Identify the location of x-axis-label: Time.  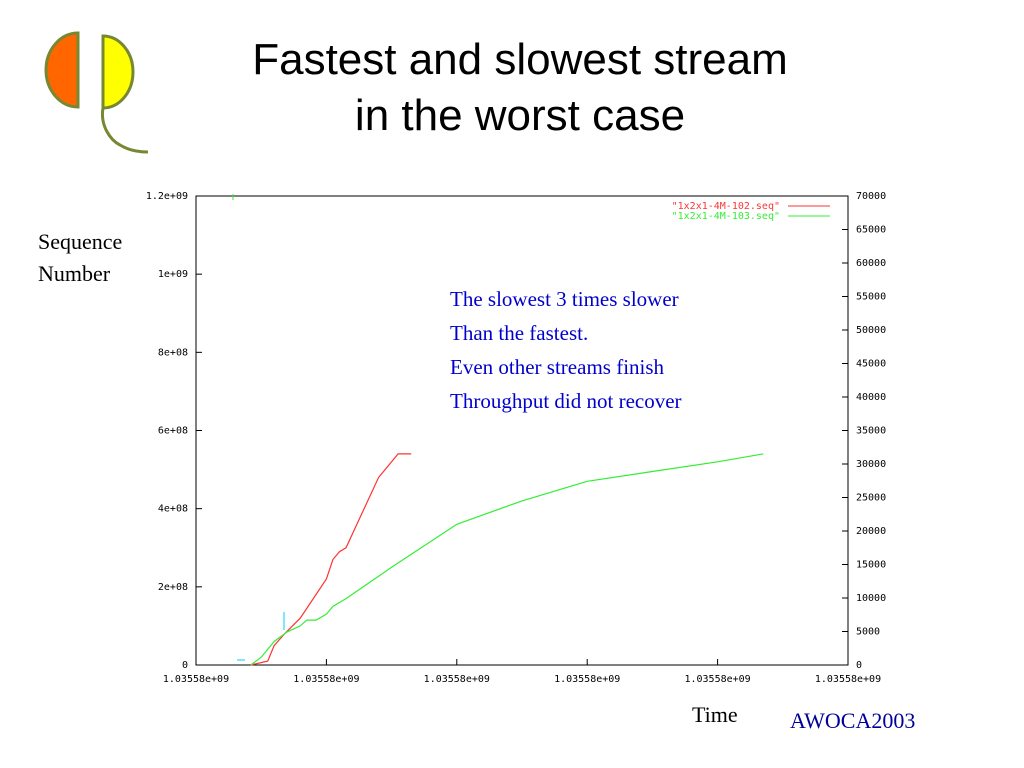
(715, 714).